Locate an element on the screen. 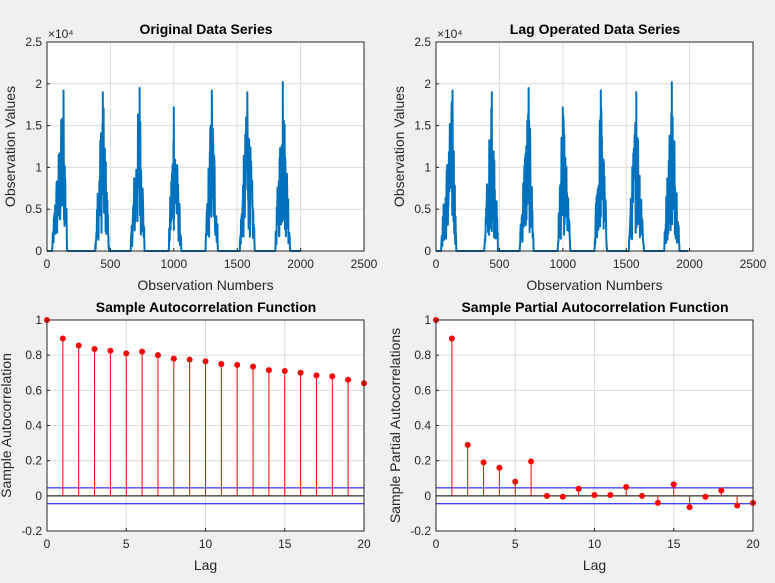 The image size is (775, 583). y-axis-label: Sample Partial Autocorrelations is located at coordinates (395, 425).